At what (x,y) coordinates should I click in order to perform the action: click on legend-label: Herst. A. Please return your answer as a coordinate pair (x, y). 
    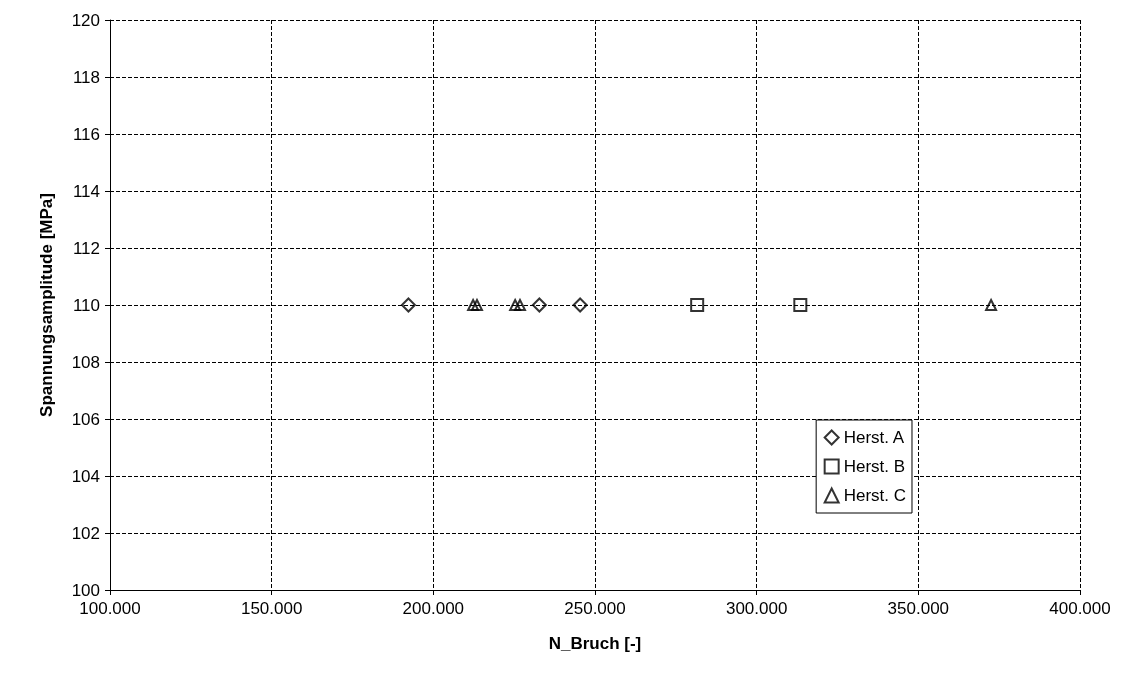
    Looking at the image, I should click on (874, 437).